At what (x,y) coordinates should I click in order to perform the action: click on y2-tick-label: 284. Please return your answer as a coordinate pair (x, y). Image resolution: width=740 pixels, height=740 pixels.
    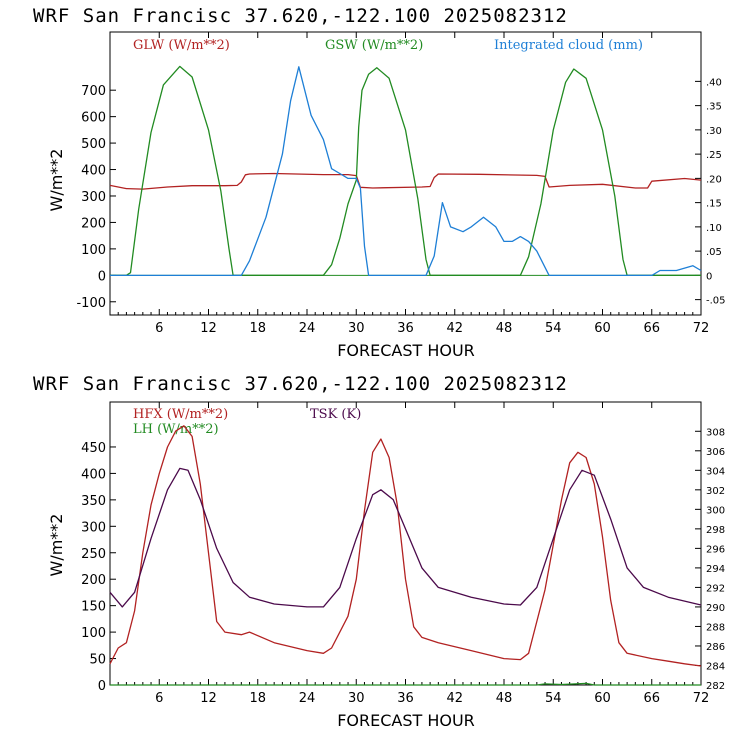
    Looking at the image, I should click on (715, 666).